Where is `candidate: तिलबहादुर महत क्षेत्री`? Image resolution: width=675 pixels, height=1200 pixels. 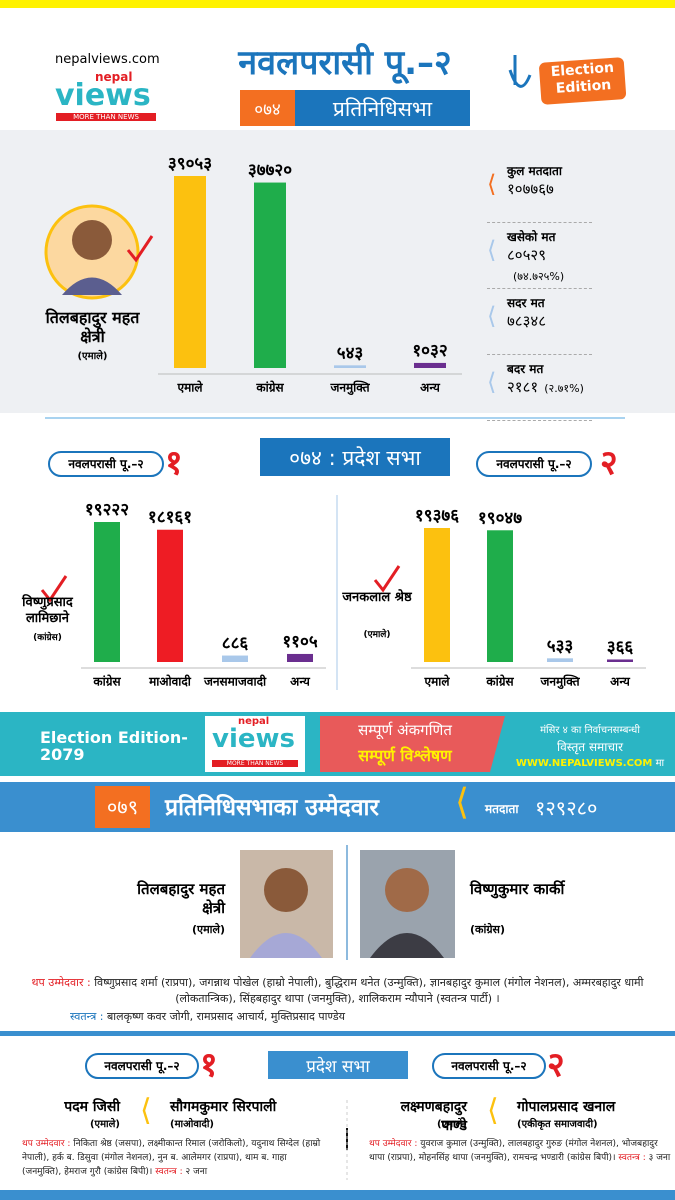
candidate: तिलबहादुर महत क्षेत्री is located at coordinates (181, 898).